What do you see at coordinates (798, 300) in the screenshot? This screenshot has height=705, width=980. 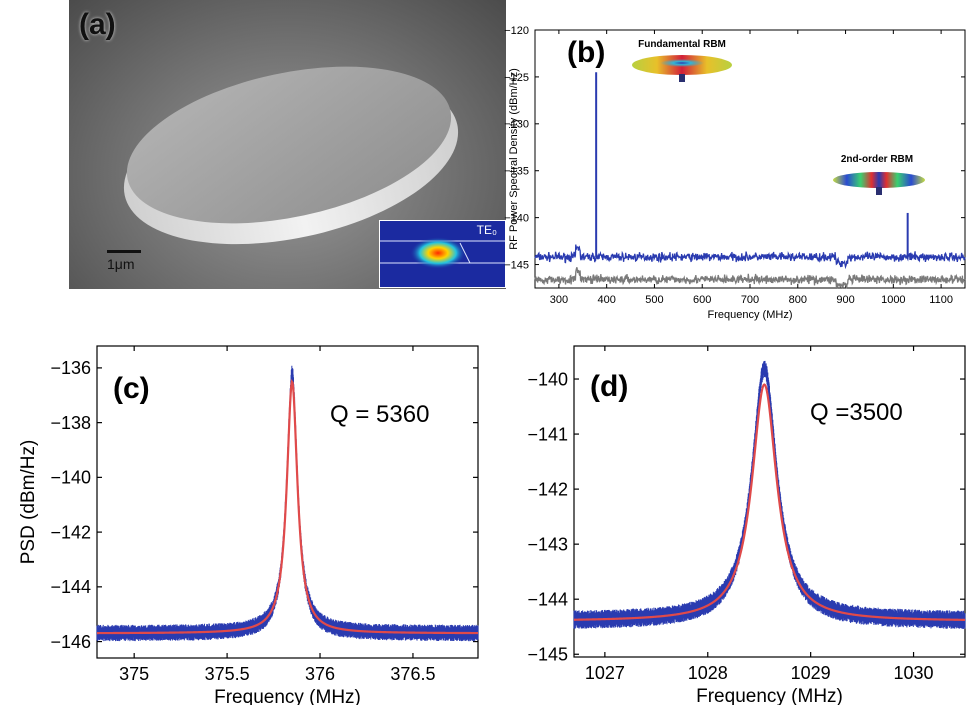 I see `x-tick-label: 800` at bounding box center [798, 300].